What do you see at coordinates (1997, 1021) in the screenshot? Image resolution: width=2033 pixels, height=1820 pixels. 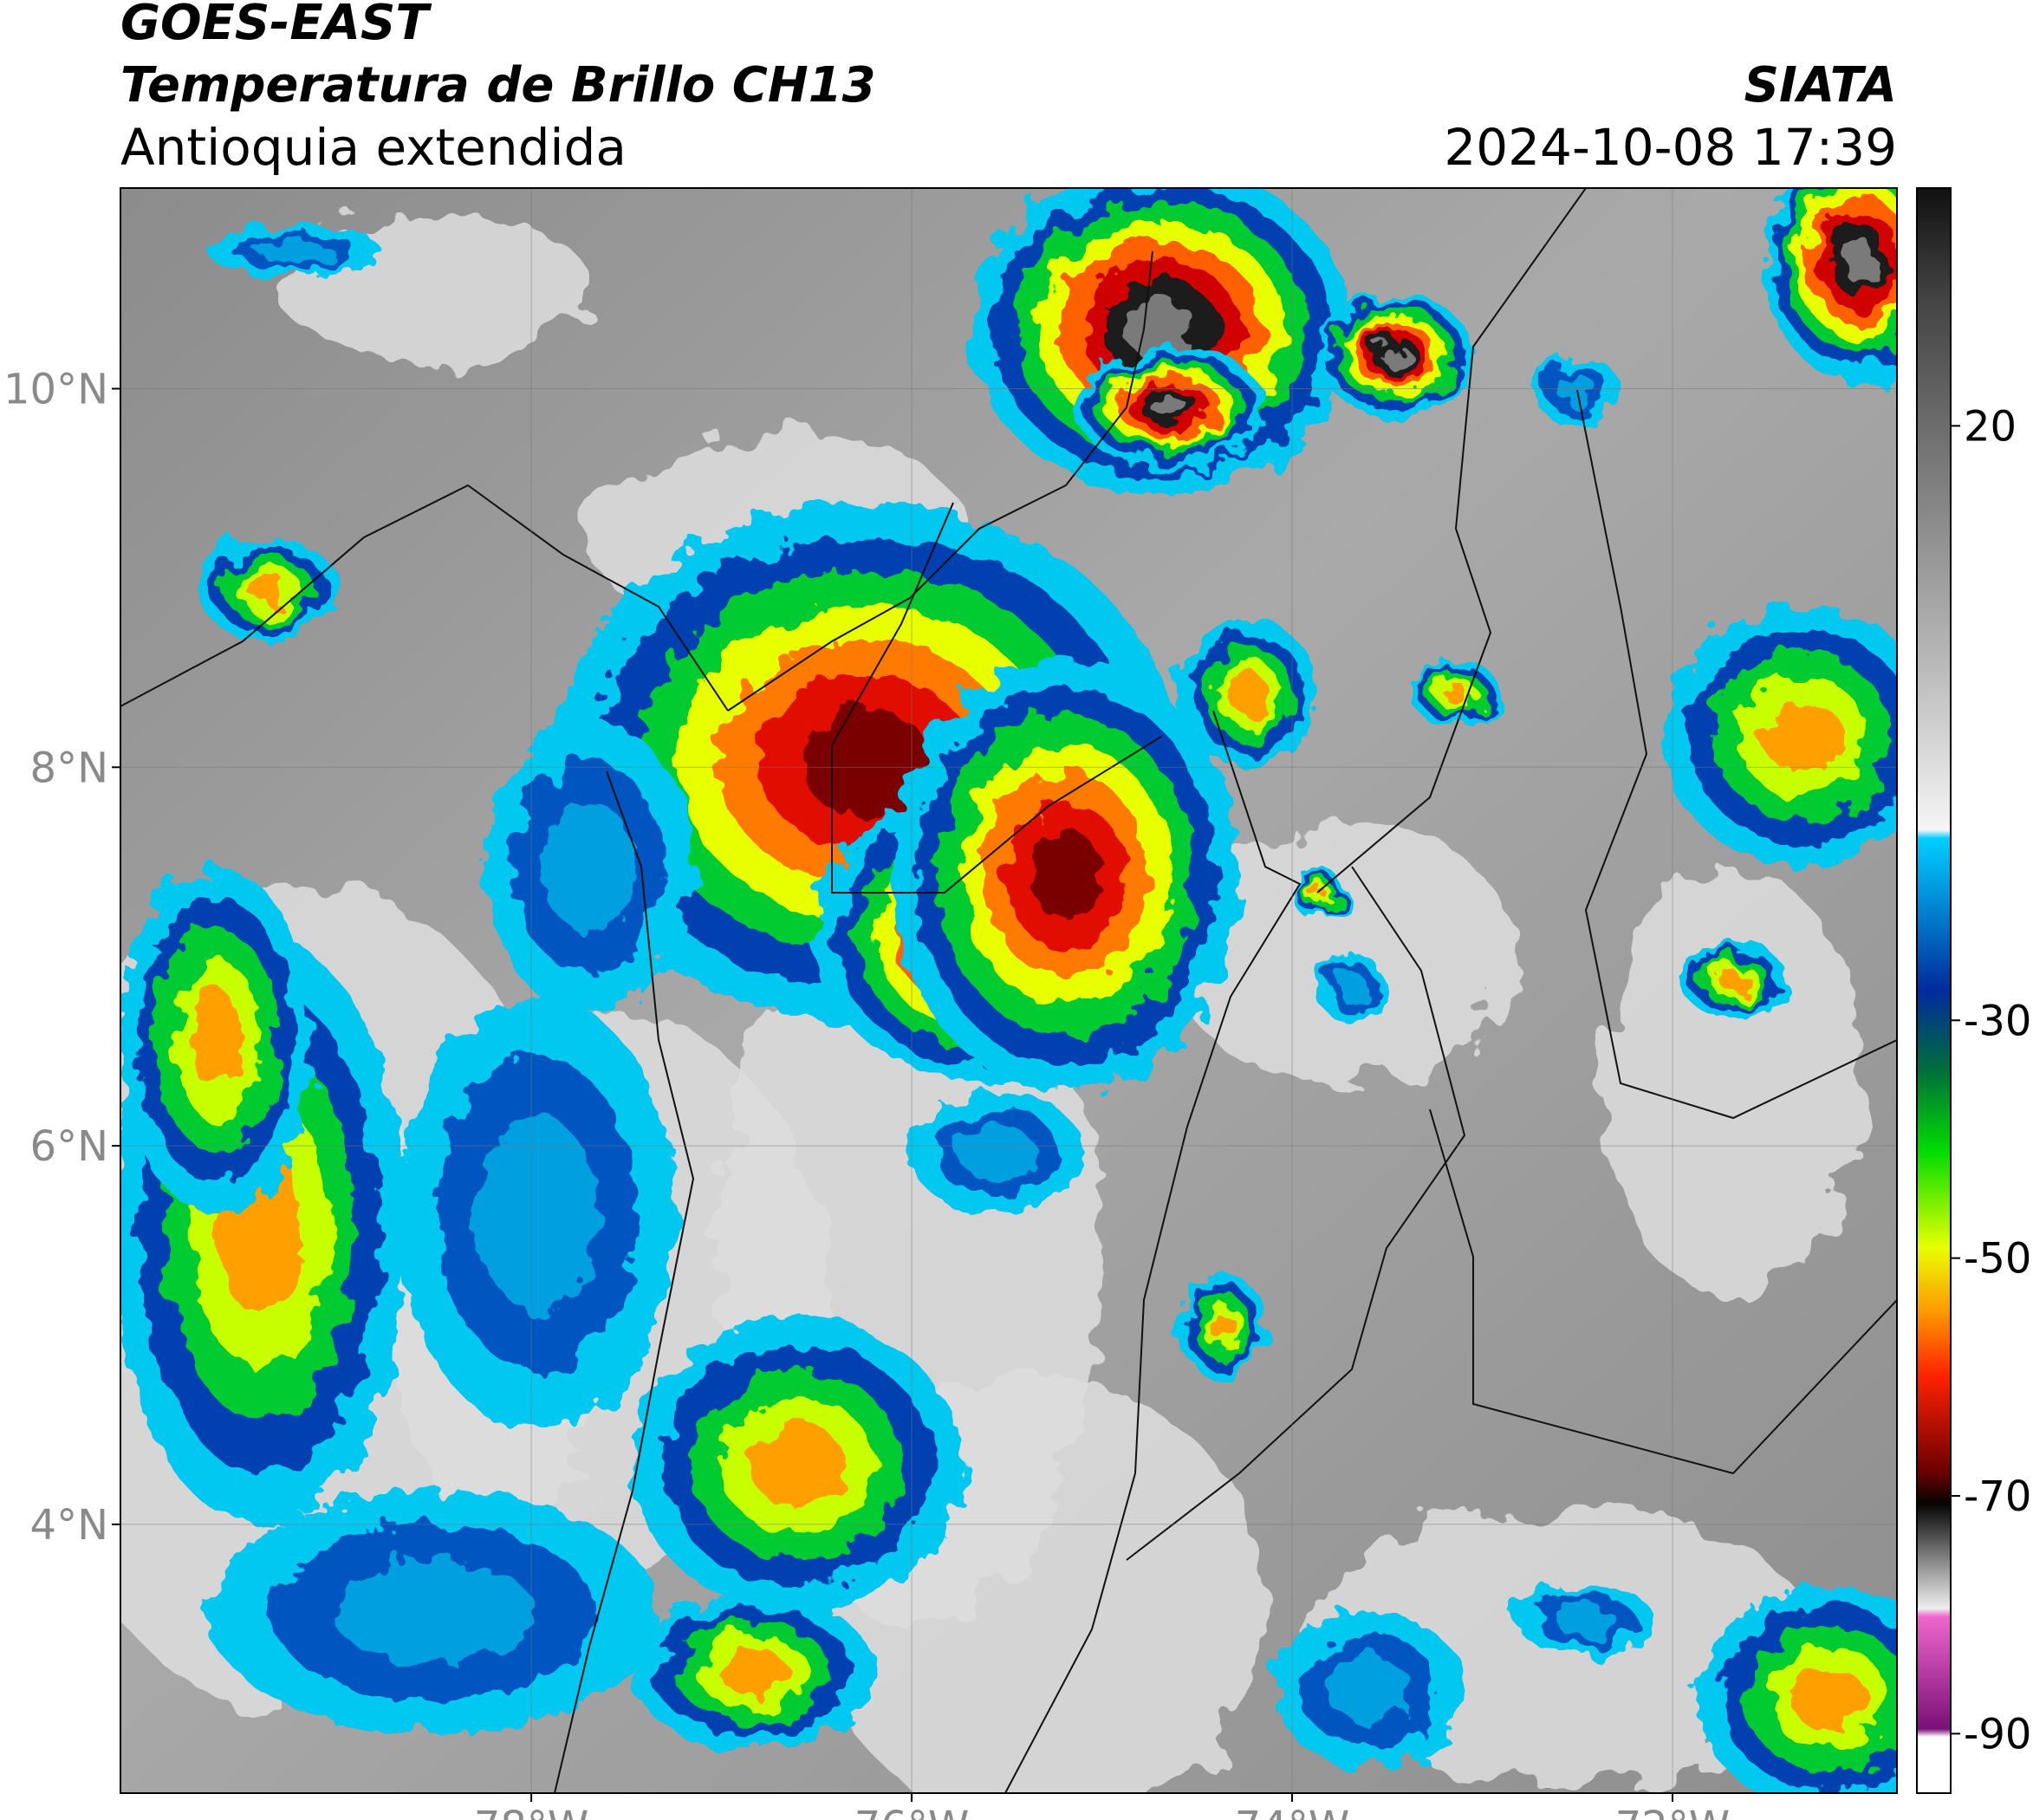 I see `colorbar-tick-label: -30` at bounding box center [1997, 1021].